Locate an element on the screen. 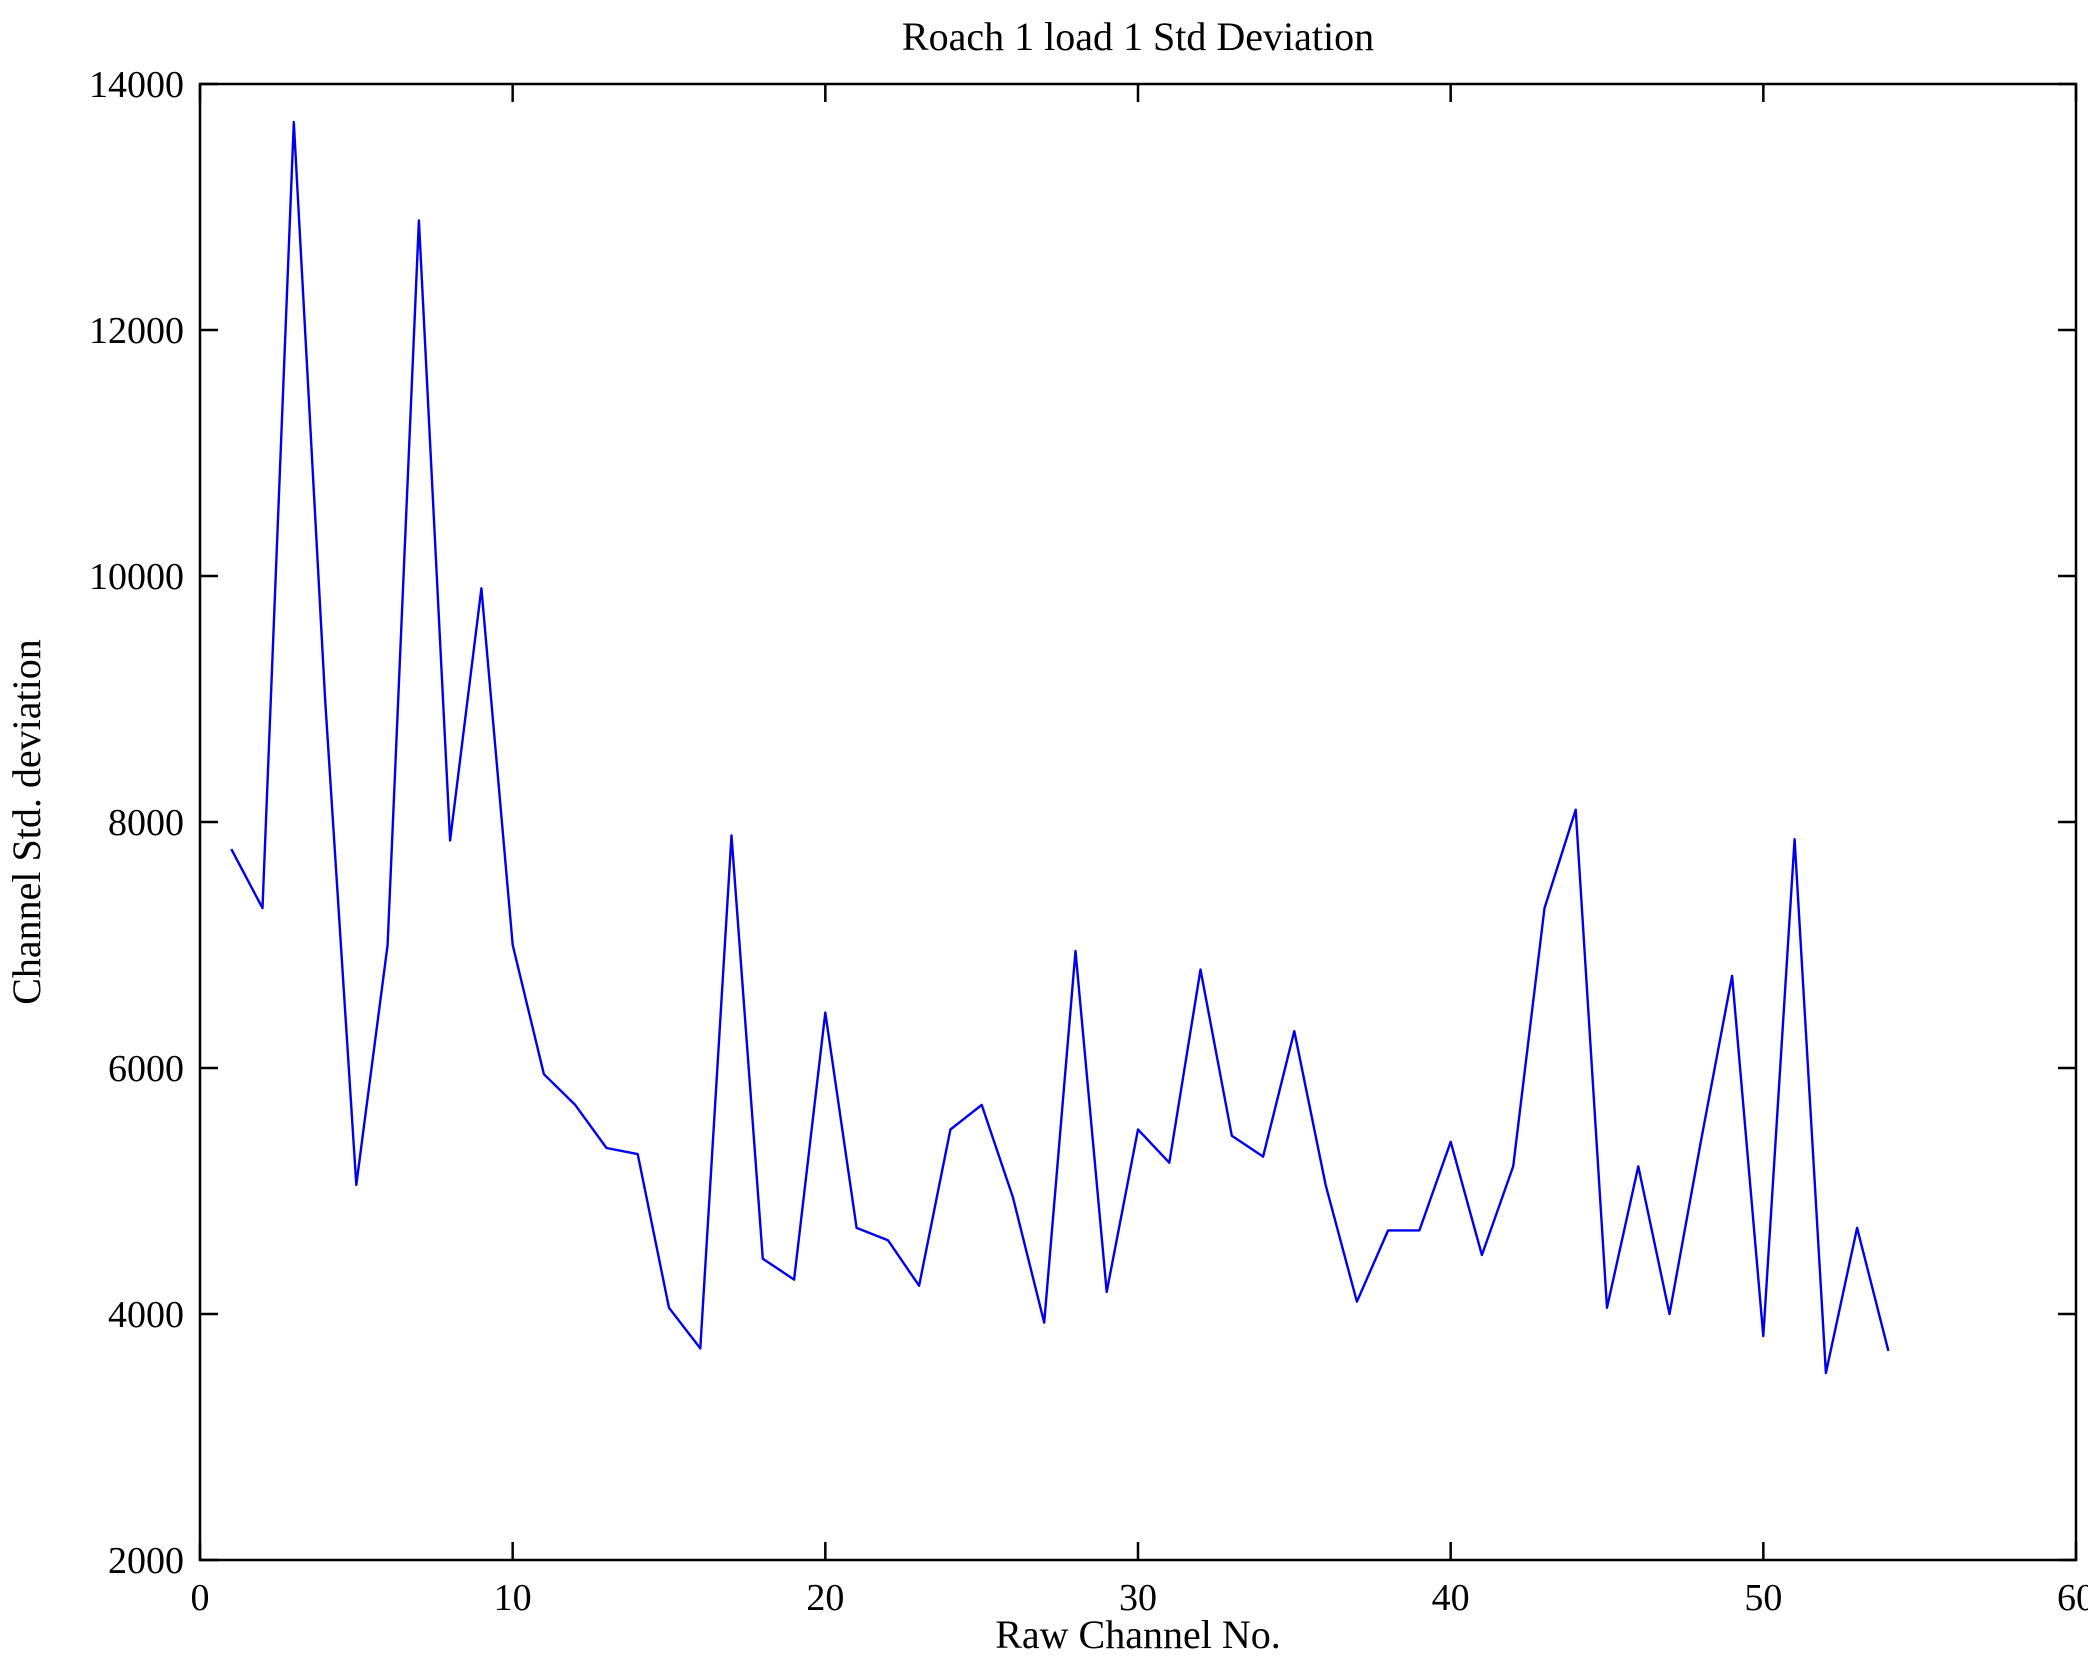  chart-title: Roach 1 load 1 Std Deviation is located at coordinates (1138, 36).